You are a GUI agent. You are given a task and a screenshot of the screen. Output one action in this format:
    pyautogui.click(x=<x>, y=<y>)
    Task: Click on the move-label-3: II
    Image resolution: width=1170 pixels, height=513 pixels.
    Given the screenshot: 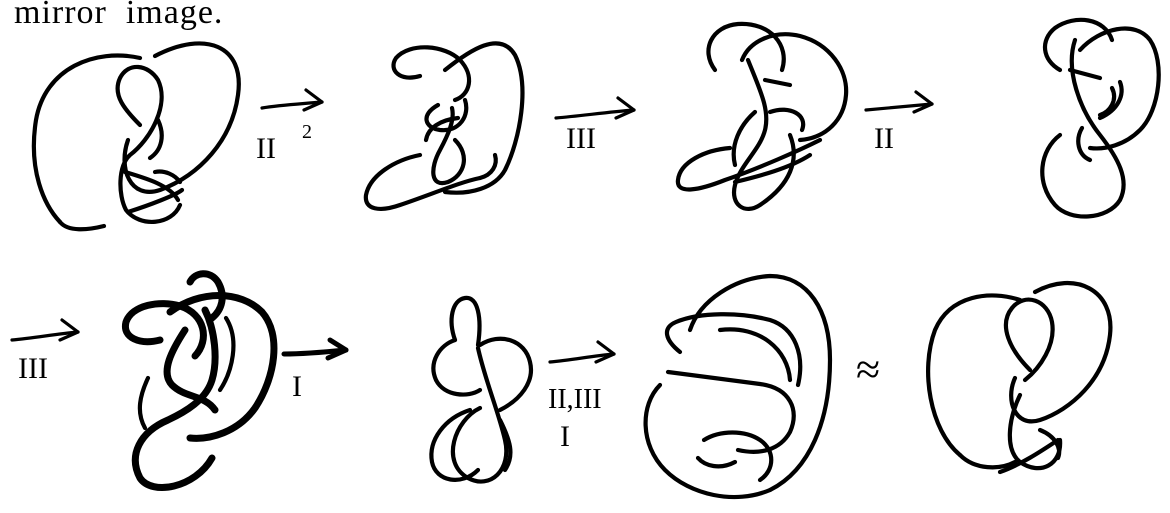 What is the action you would take?
    pyautogui.click(x=884, y=138)
    